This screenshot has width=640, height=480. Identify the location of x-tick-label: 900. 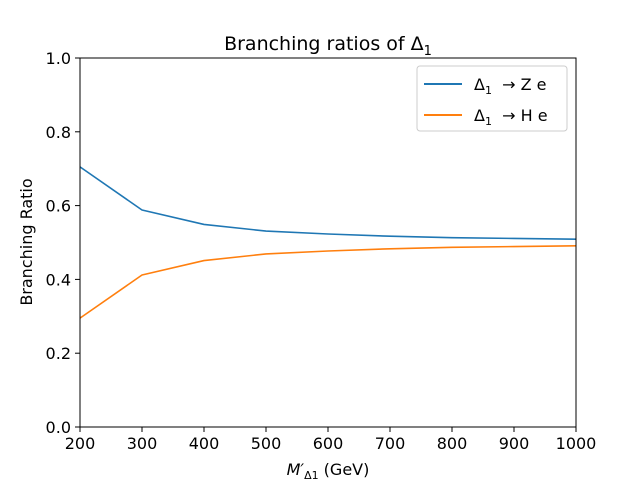
(514, 443).